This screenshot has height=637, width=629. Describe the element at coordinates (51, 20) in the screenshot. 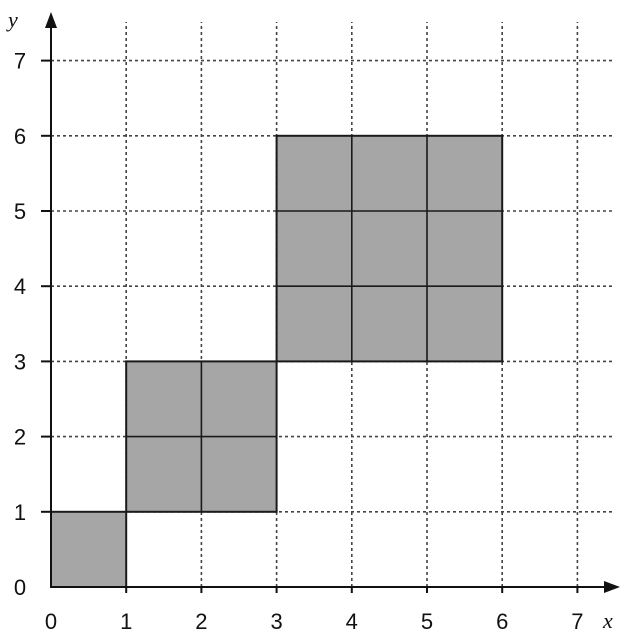

I see `y-axis-arrow-icon` at that location.